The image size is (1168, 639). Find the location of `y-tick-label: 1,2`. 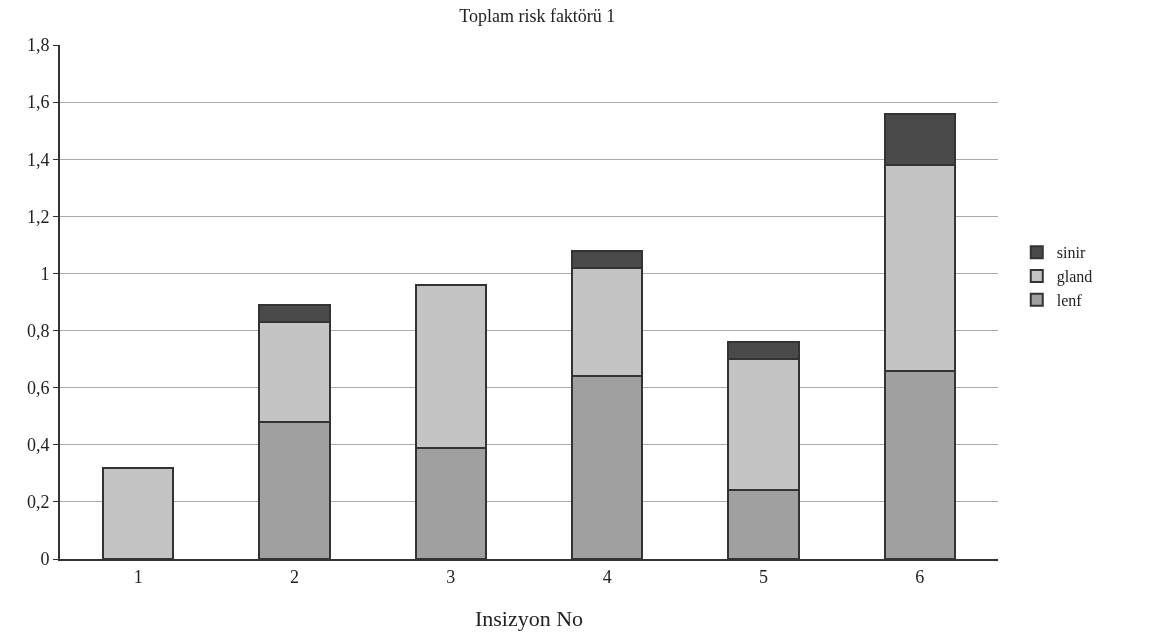

y-tick-label: 1,2 is located at coordinates (38, 216).